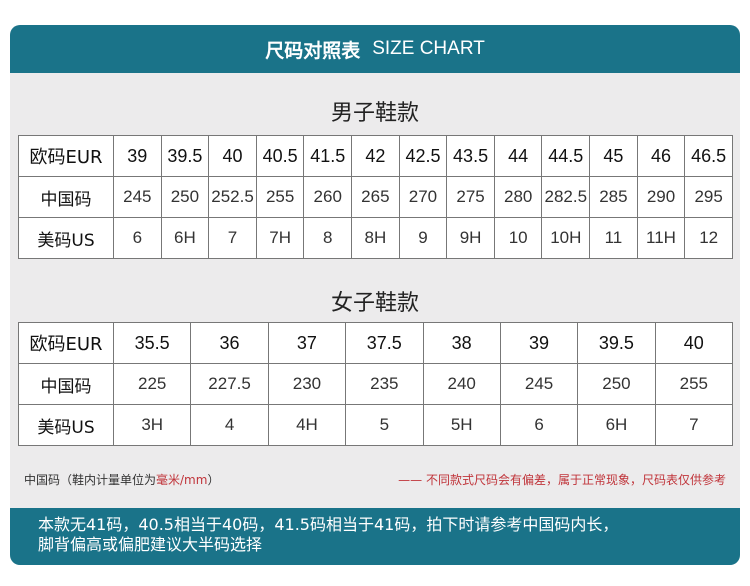 This screenshot has height=586, width=750. What do you see at coordinates (661, 238) in the screenshot?
I see `size-cell: 11H` at bounding box center [661, 238].